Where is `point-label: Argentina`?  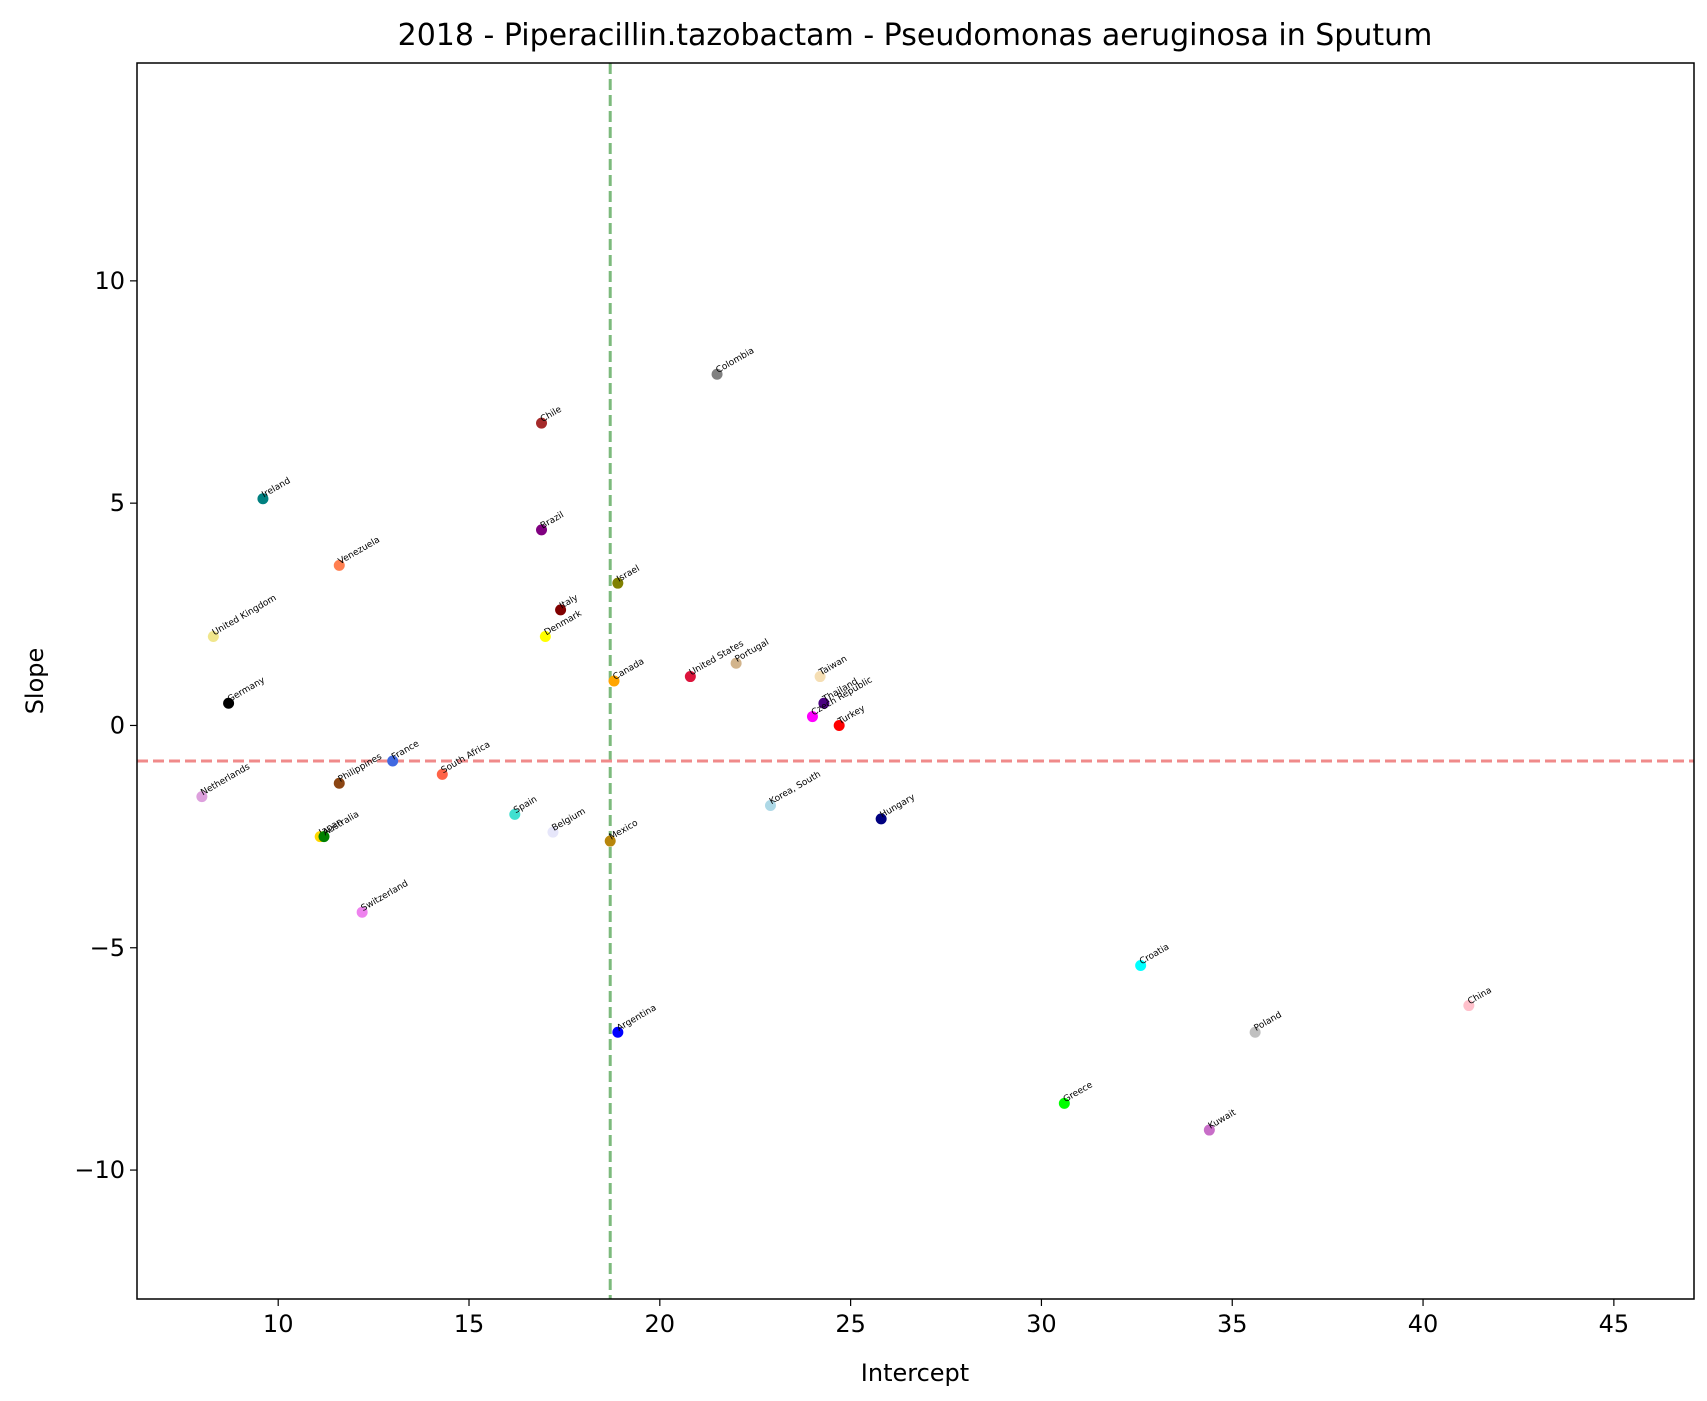
point-label: Argentina is located at coordinates (636, 1018).